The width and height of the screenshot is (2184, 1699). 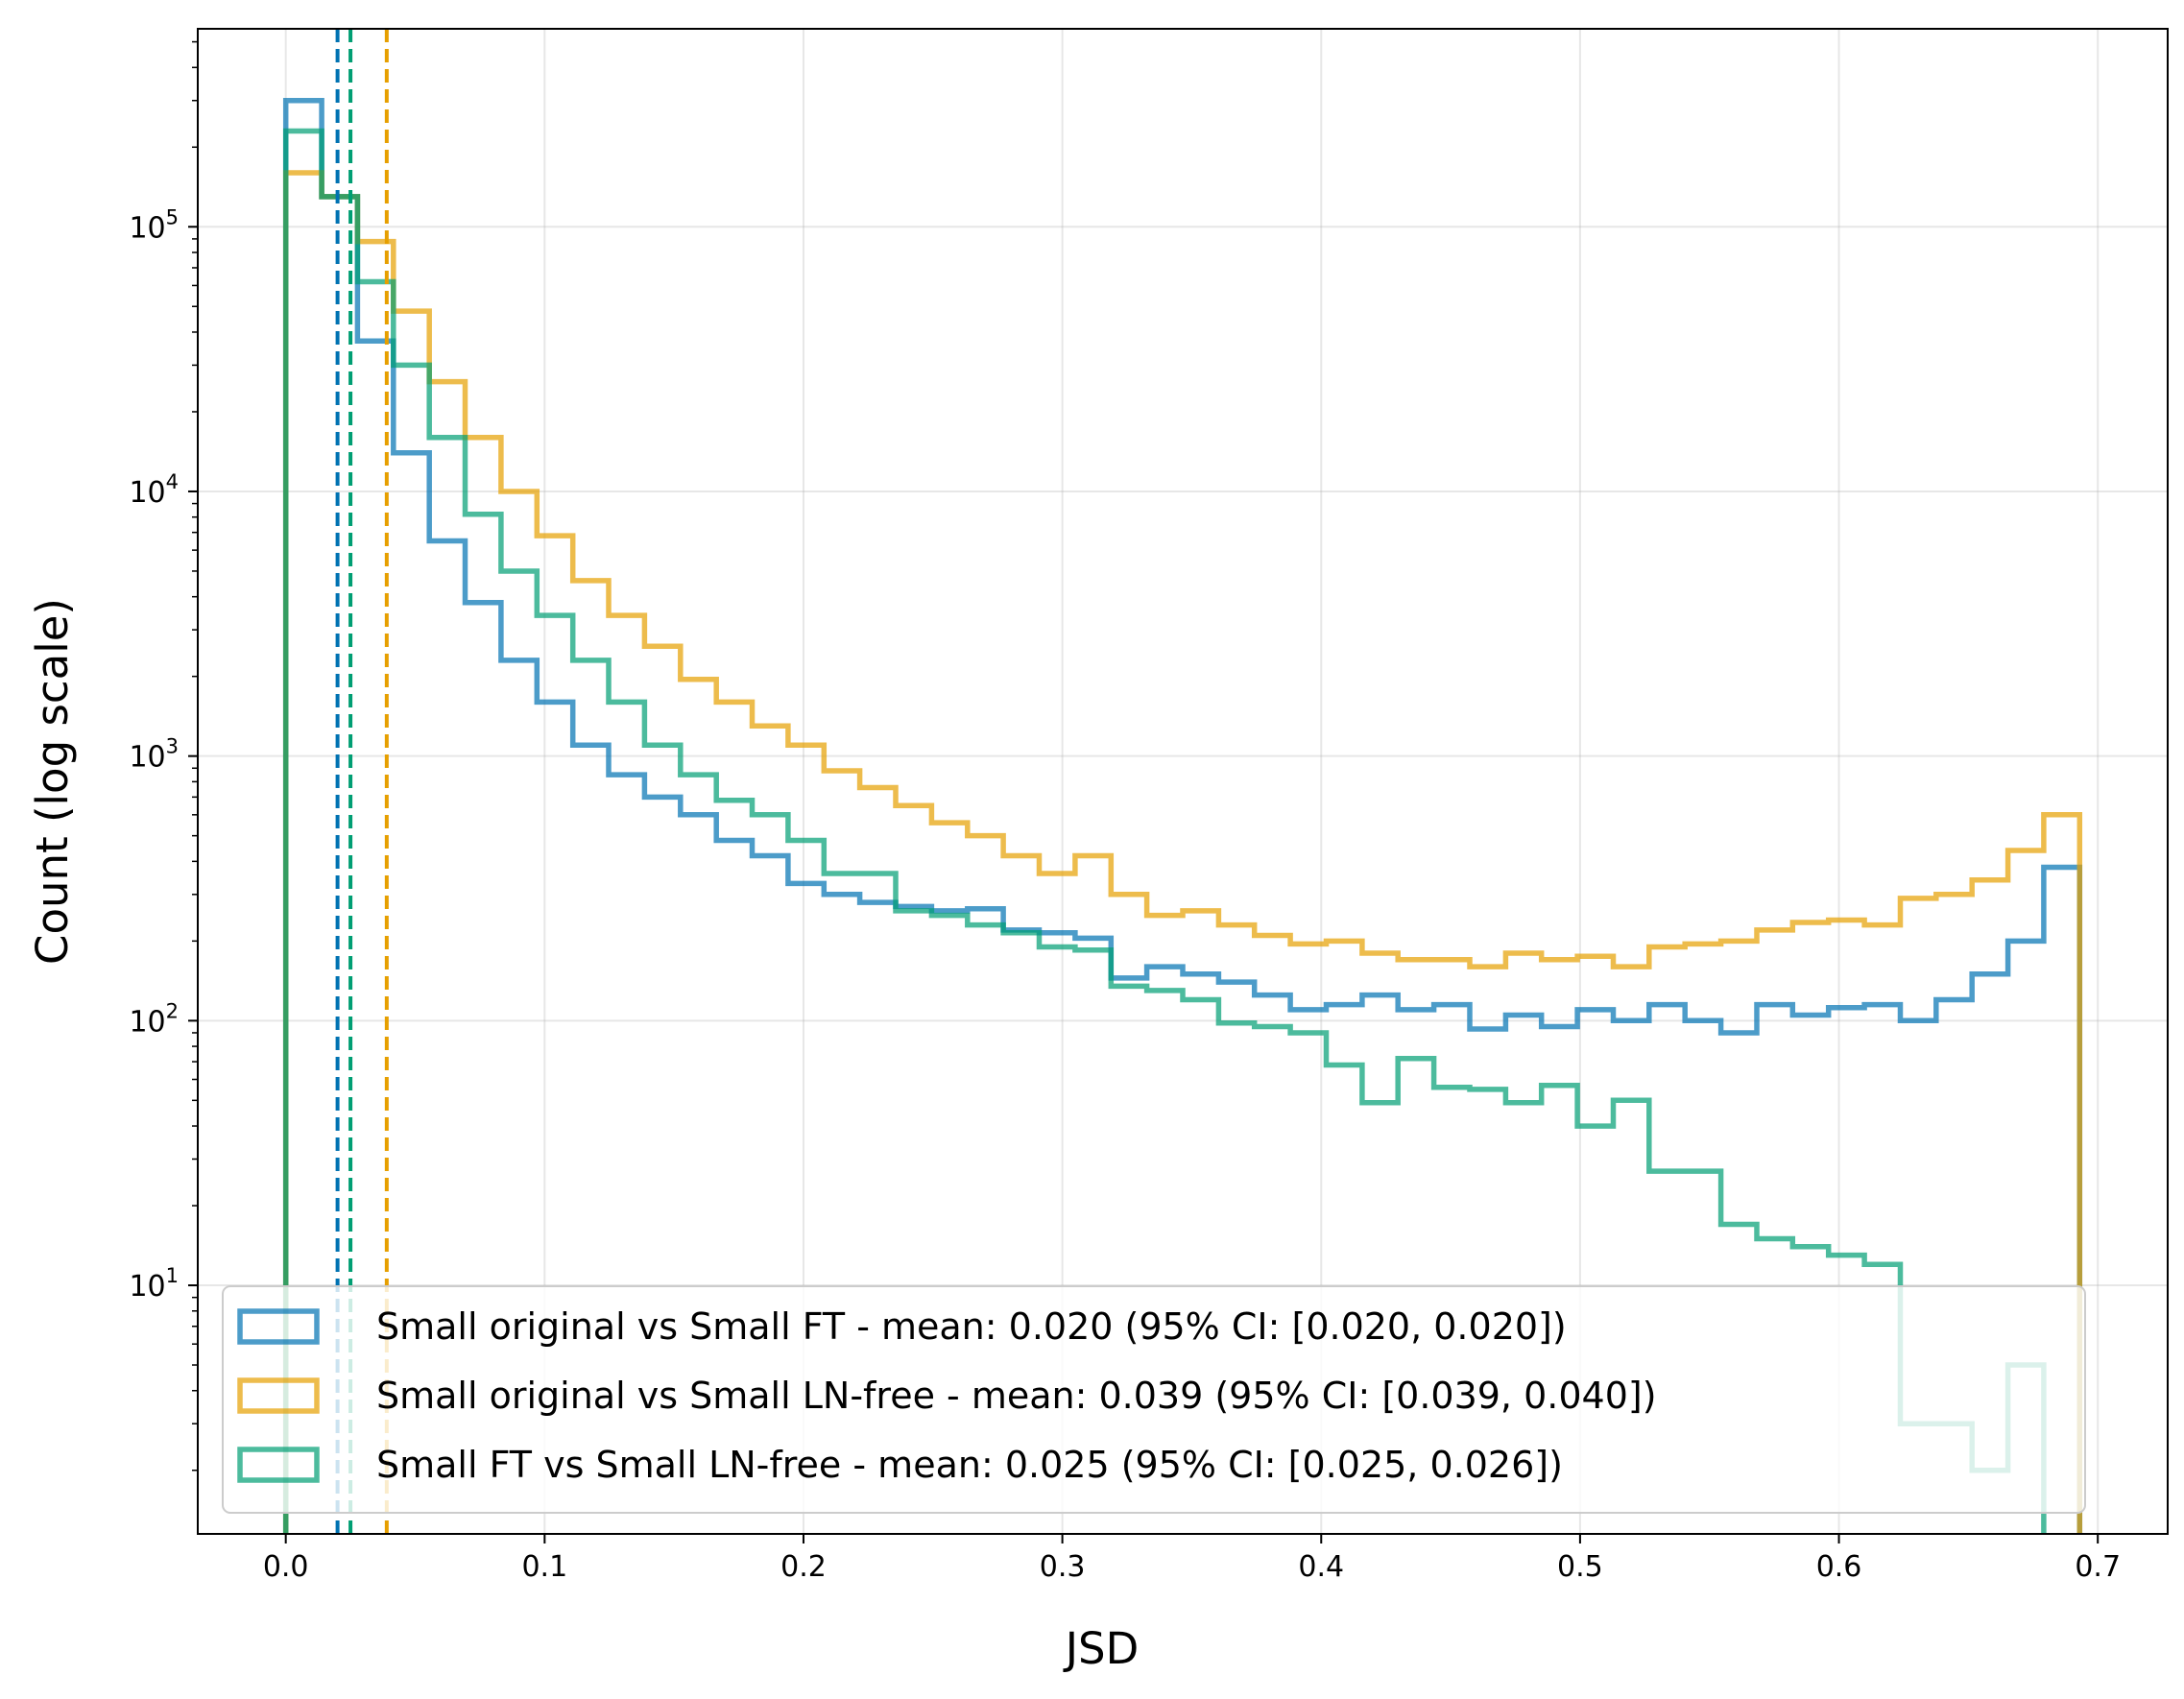 I want to click on legend-box, so click(x=1154, y=1399).